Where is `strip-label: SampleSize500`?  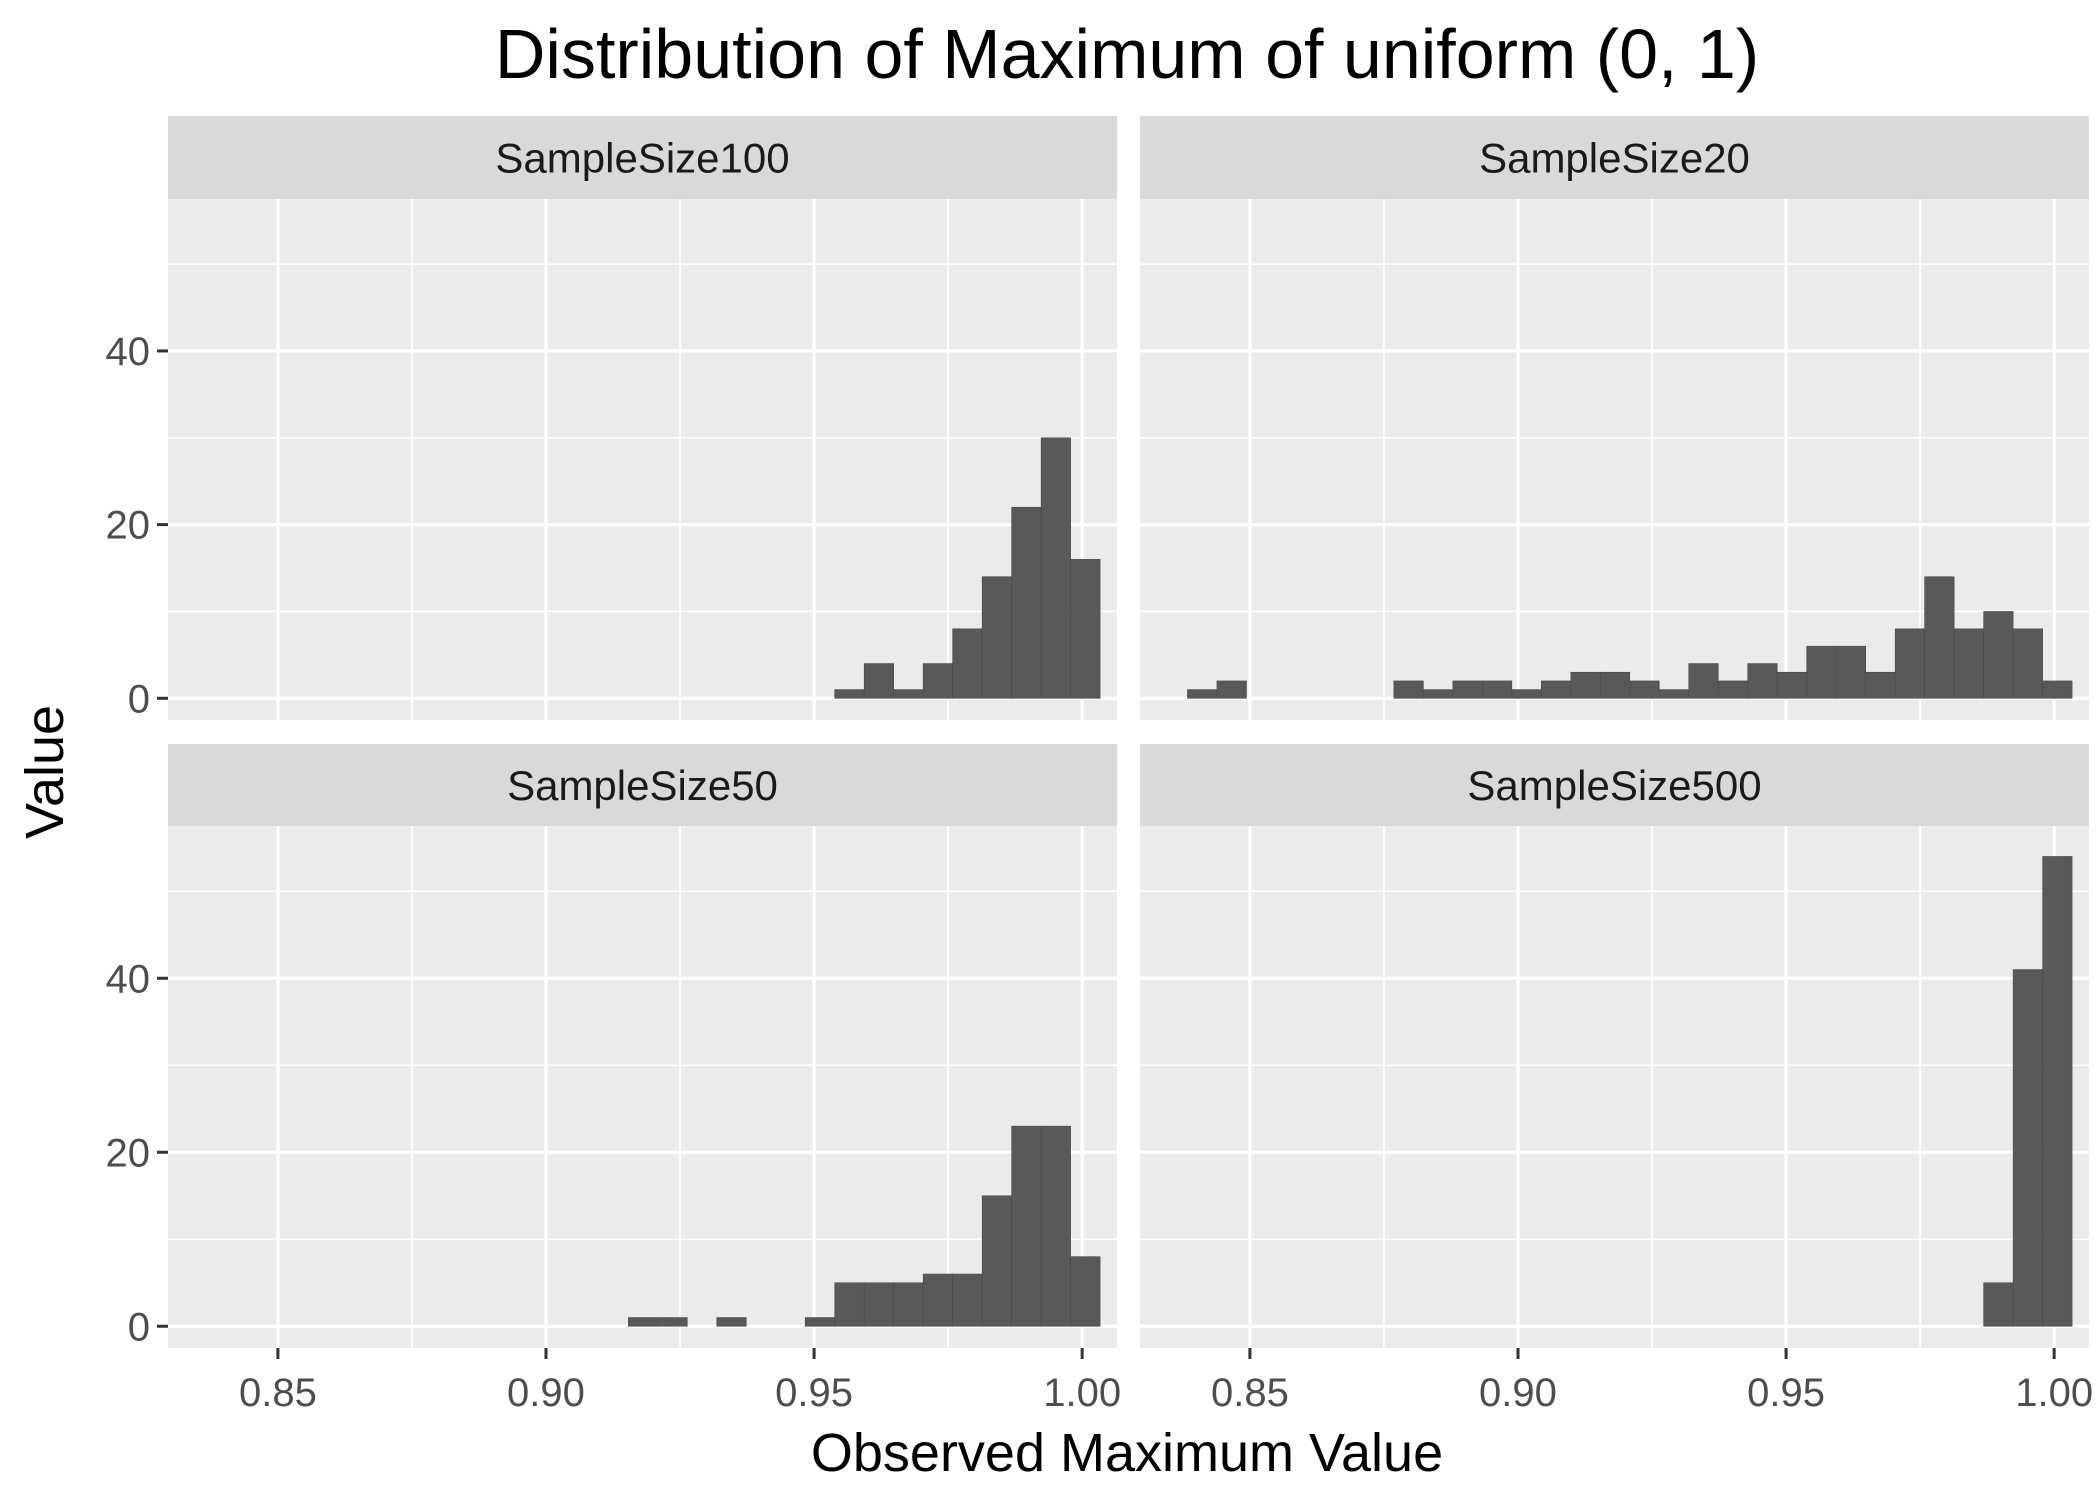 strip-label: SampleSize500 is located at coordinates (1614, 785).